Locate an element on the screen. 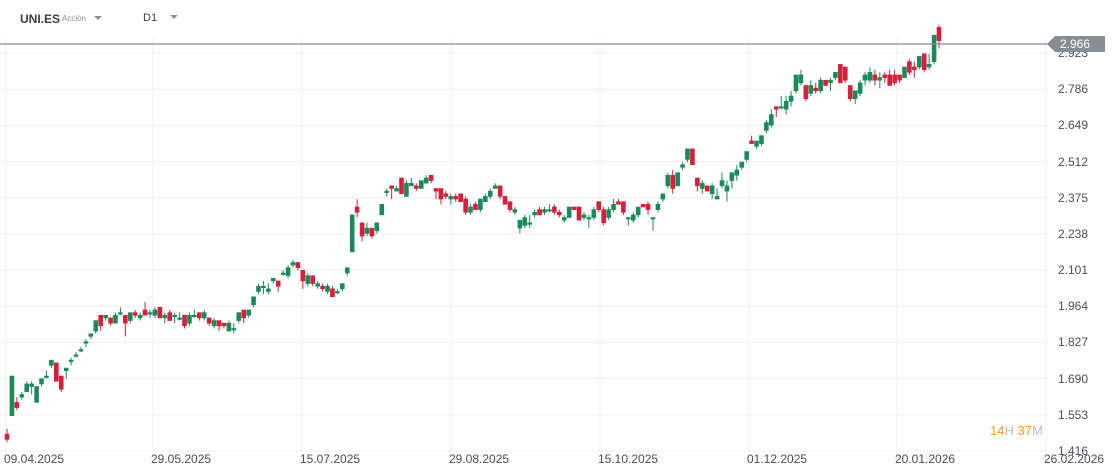  y-axis-tick-label: 2.786 is located at coordinates (1073, 89).